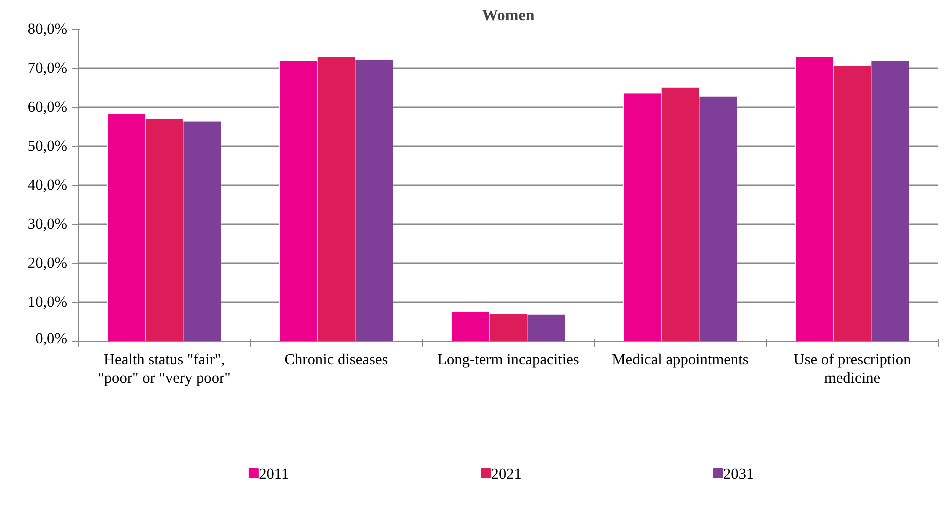  I want to click on y-tick-label: 20,0%, so click(48, 263).